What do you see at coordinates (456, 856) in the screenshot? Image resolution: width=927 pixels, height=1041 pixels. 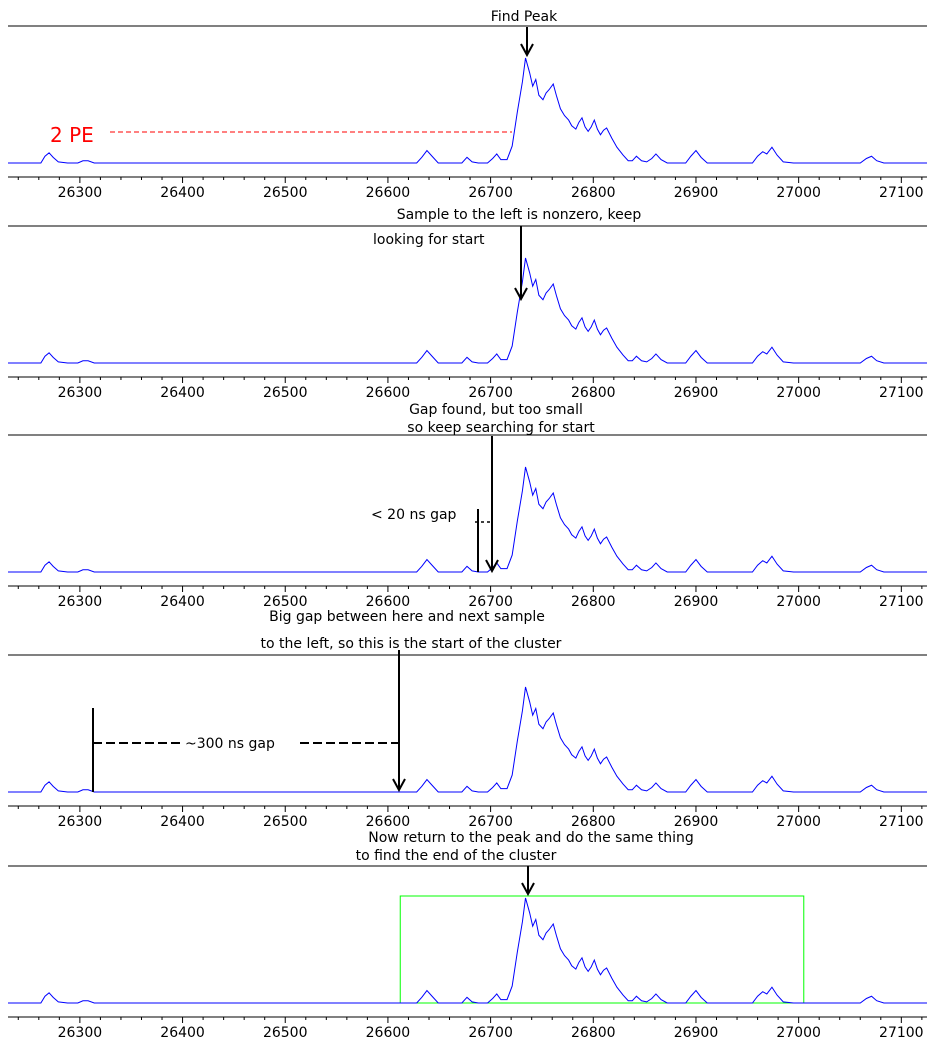 I see `panel-5-note: to find the end of the cluster` at bounding box center [456, 856].